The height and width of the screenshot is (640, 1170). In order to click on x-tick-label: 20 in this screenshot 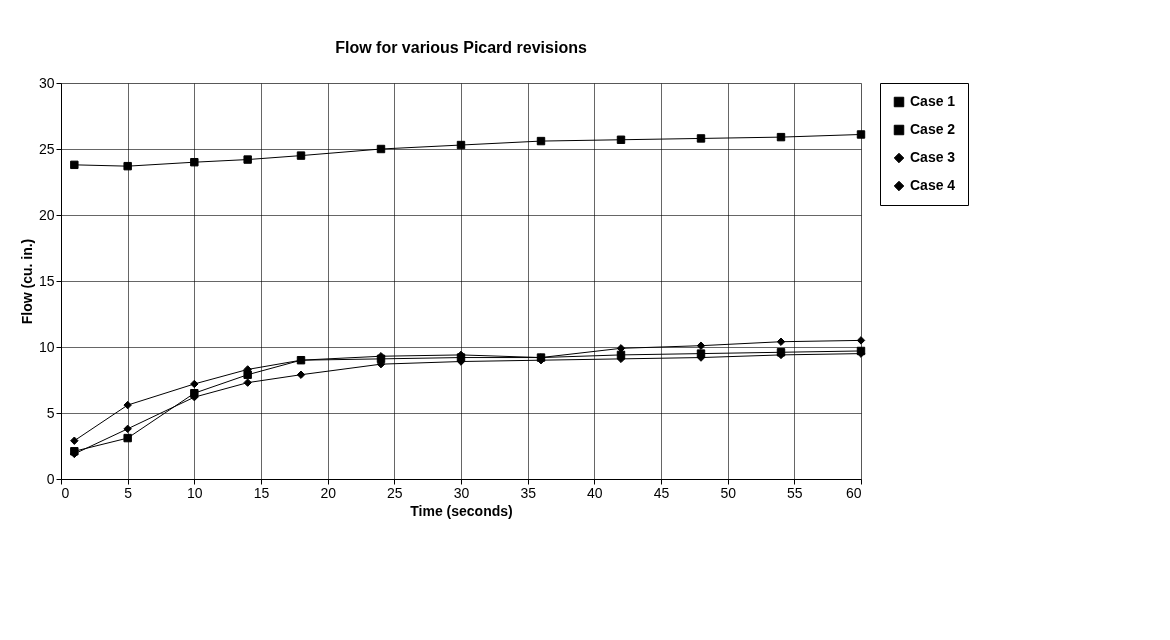, I will do `click(328, 492)`.